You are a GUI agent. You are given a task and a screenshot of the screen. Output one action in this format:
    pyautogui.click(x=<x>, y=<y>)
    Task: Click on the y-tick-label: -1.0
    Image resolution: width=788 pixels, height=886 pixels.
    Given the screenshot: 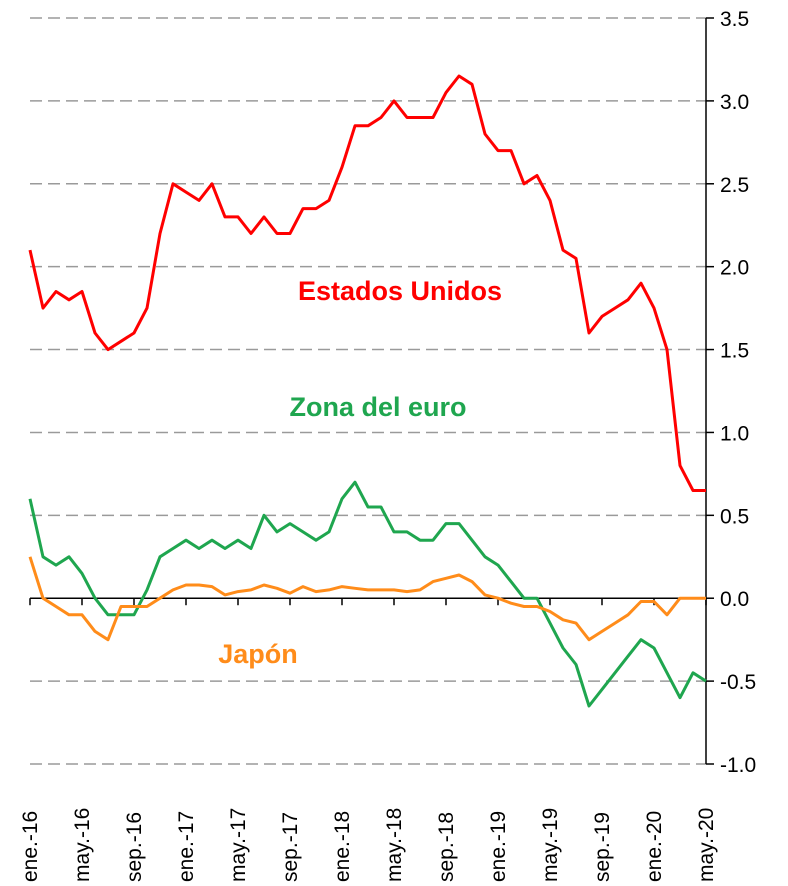 What is the action you would take?
    pyautogui.click(x=738, y=765)
    